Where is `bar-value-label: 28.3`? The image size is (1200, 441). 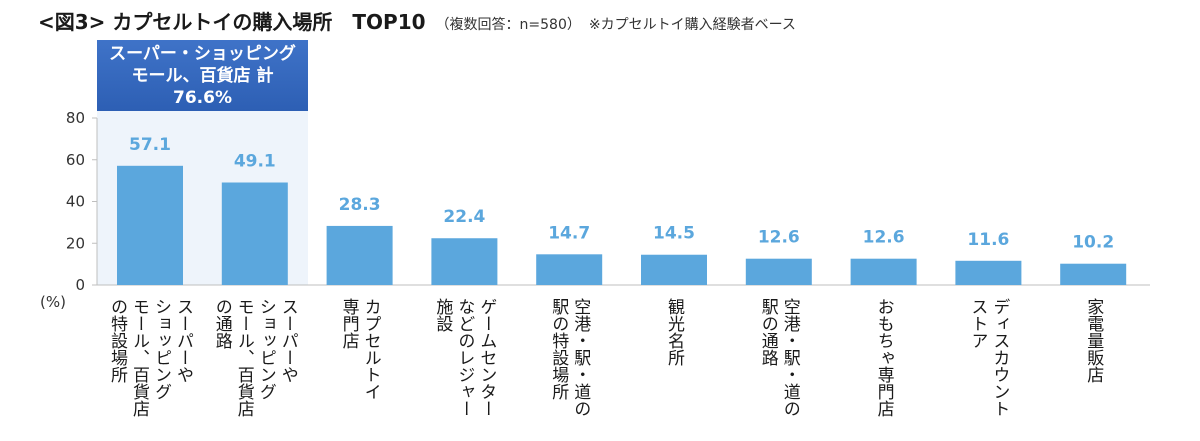 bar-value-label: 28.3 is located at coordinates (360, 205).